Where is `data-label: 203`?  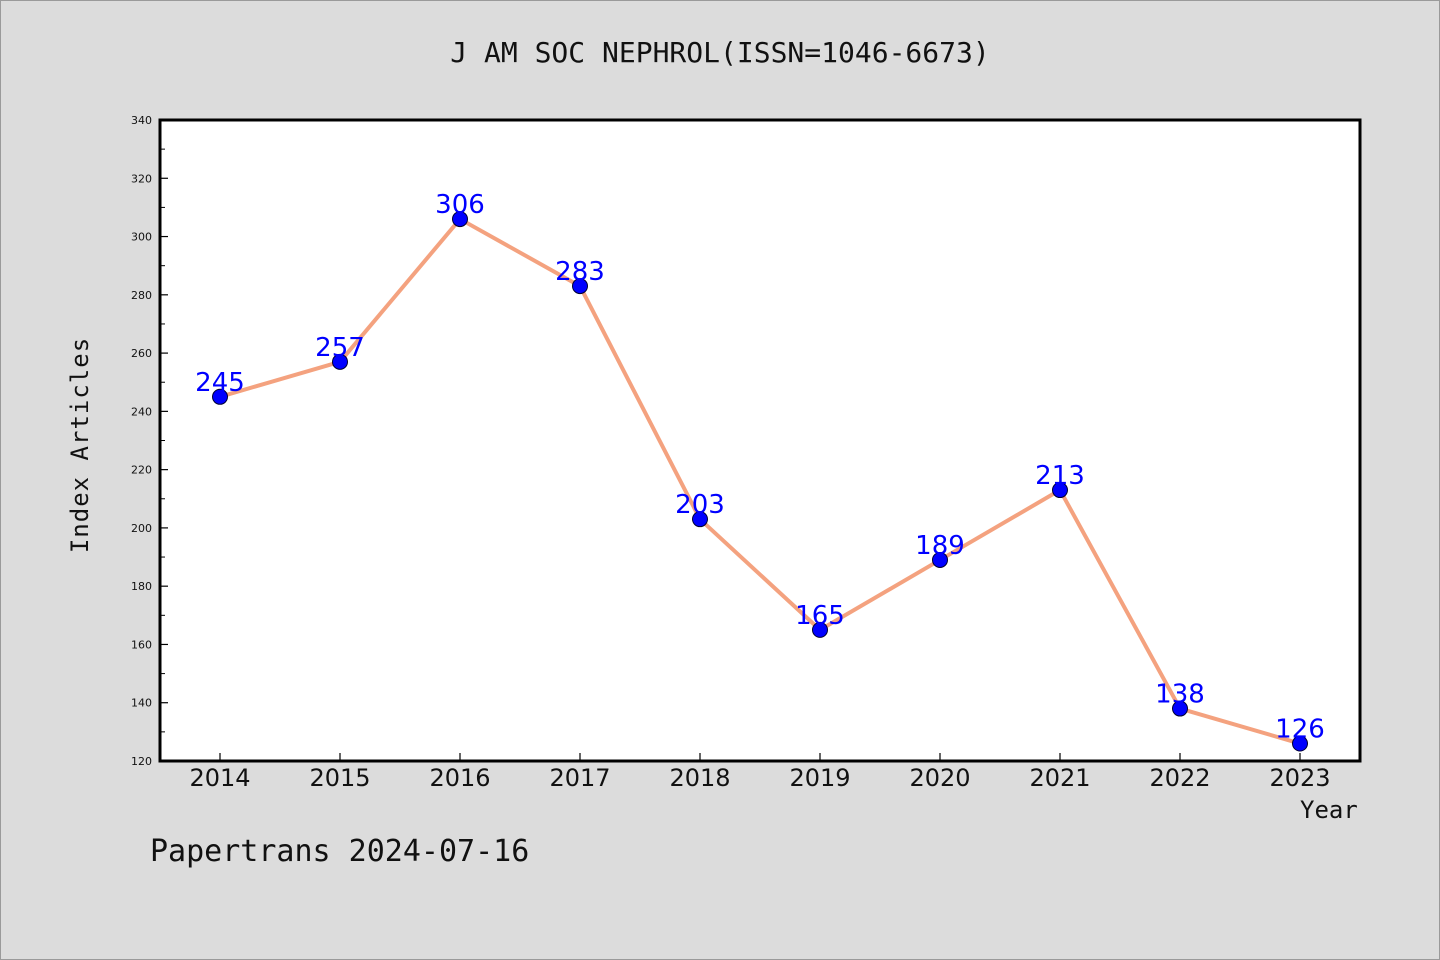 data-label: 203 is located at coordinates (700, 505).